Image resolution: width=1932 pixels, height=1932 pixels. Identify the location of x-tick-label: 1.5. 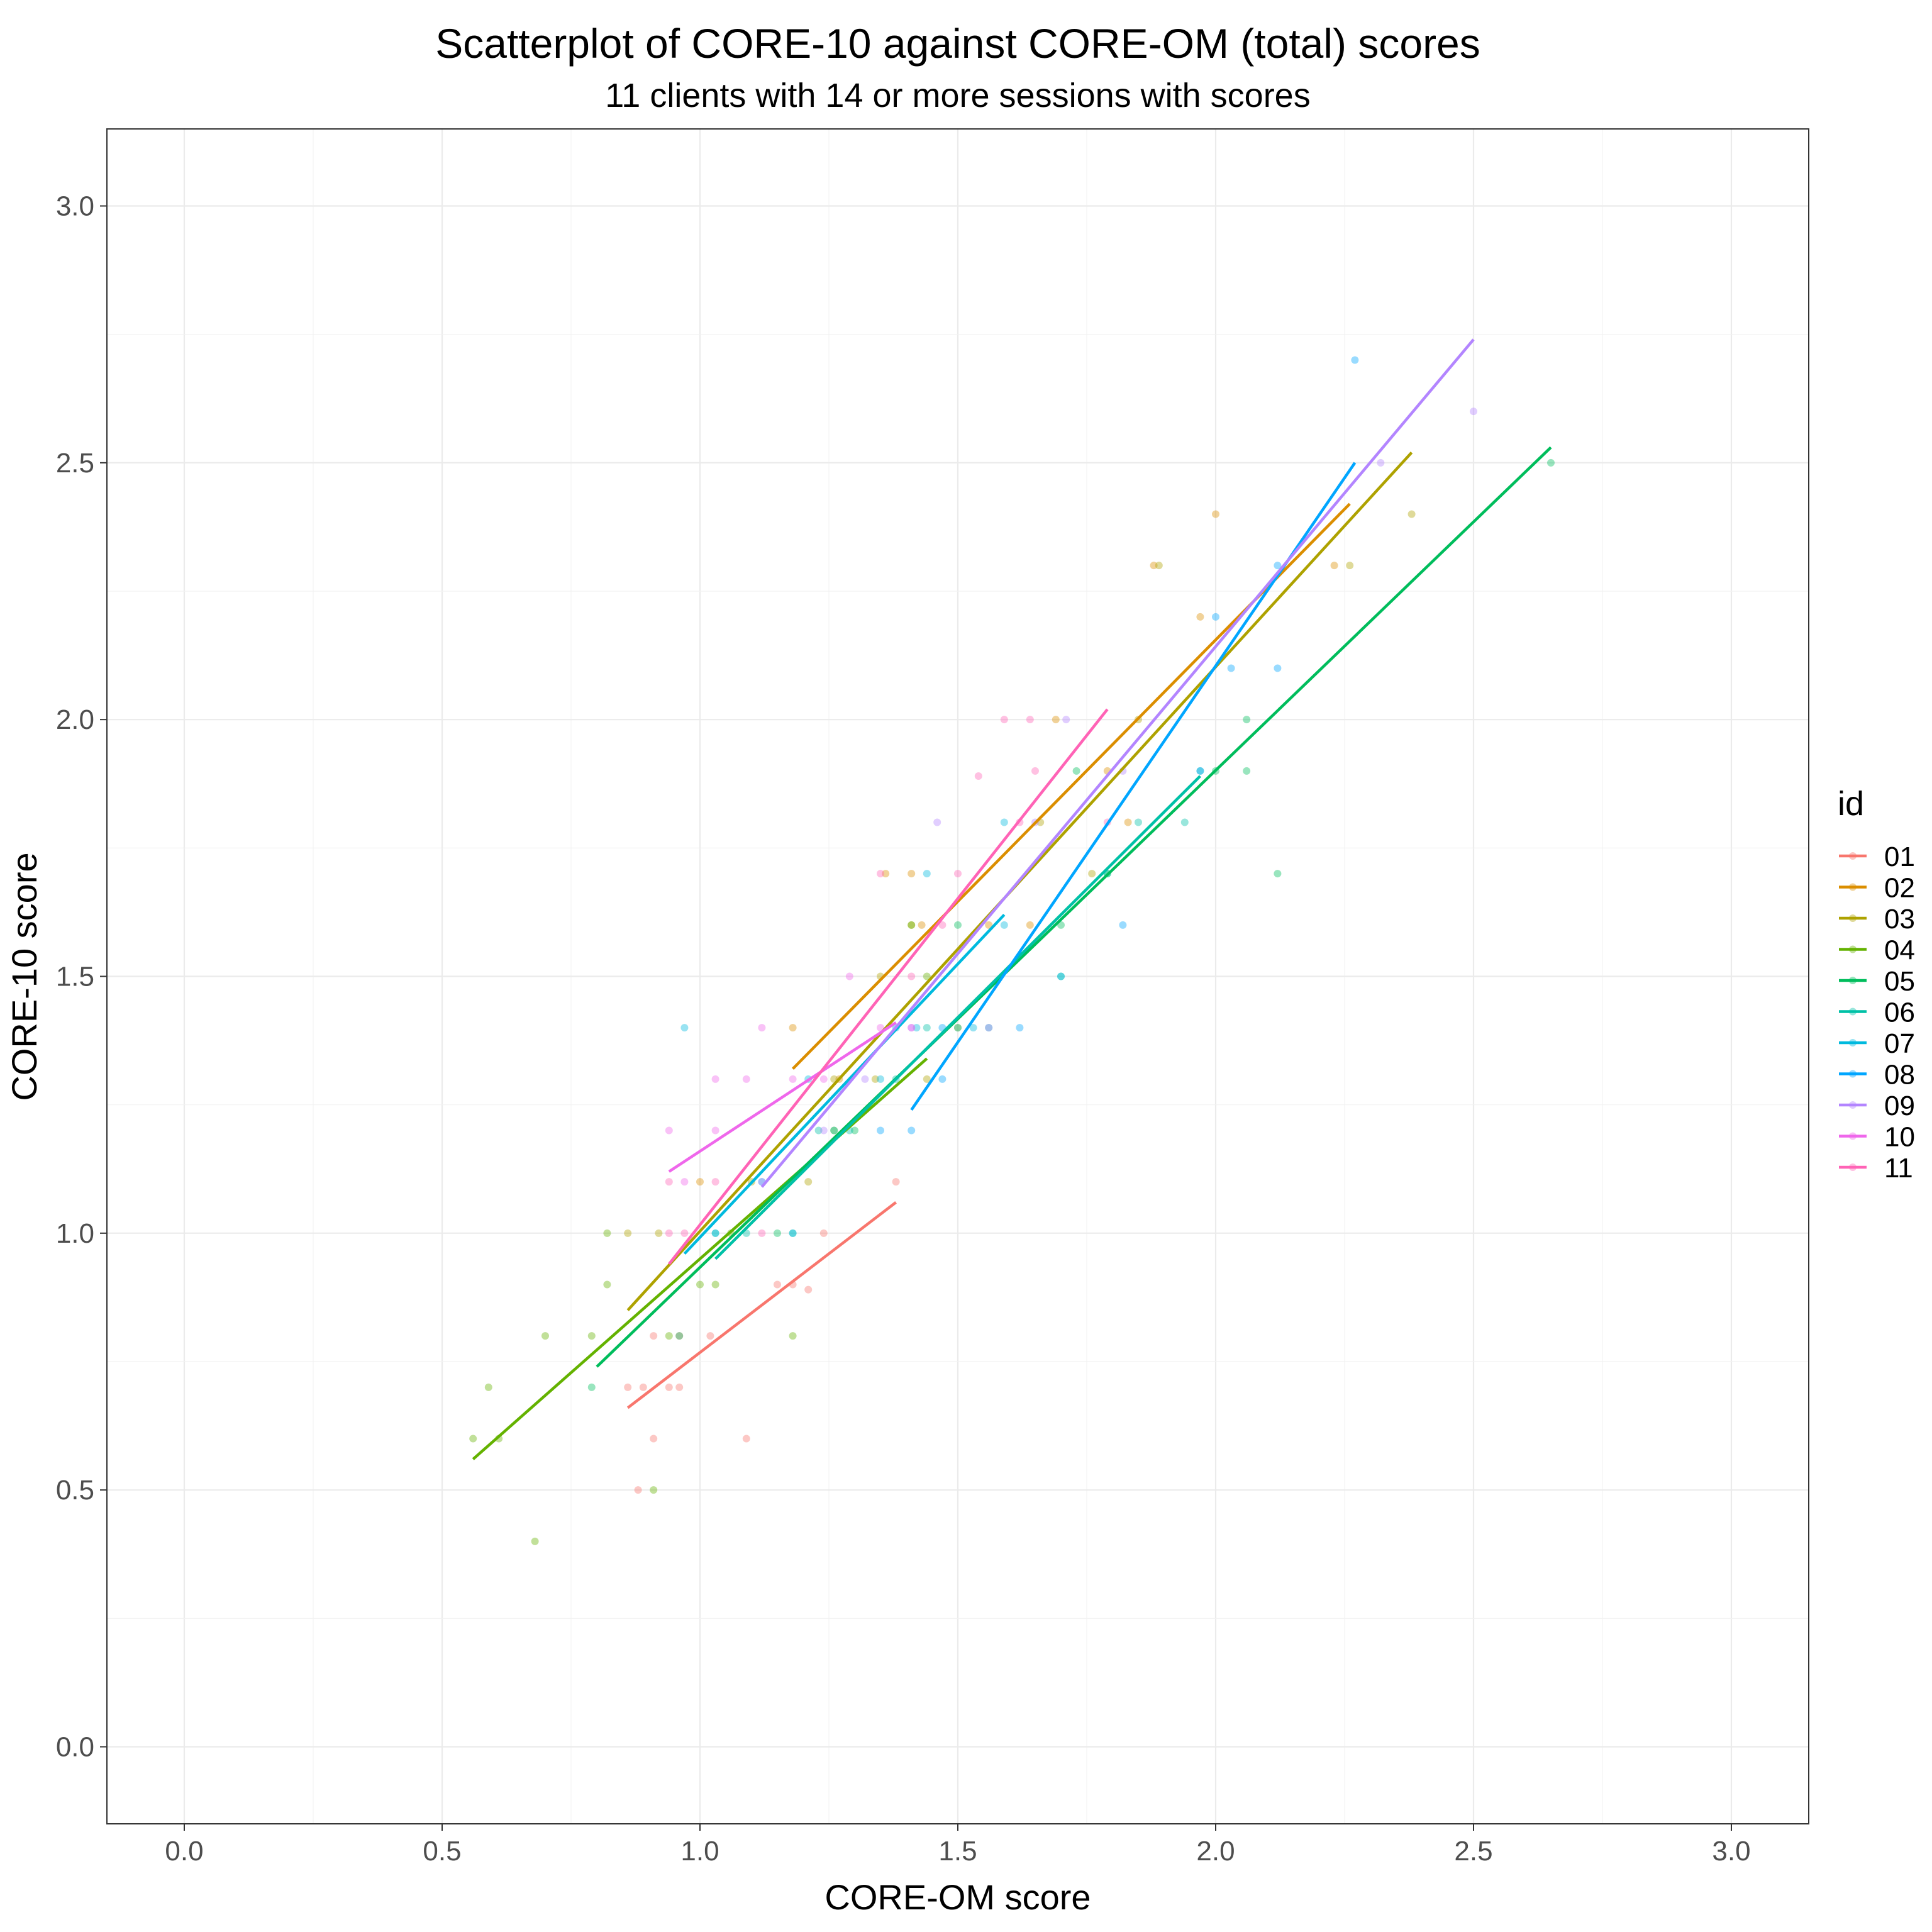
(957, 1851).